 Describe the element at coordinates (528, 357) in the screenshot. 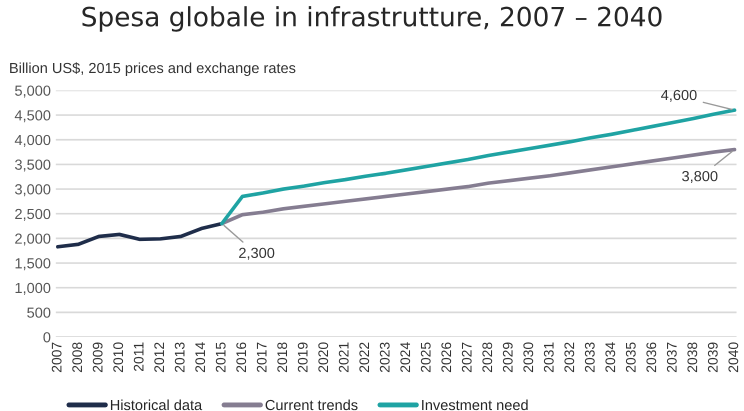

I see `x-tick-label: 2030` at that location.